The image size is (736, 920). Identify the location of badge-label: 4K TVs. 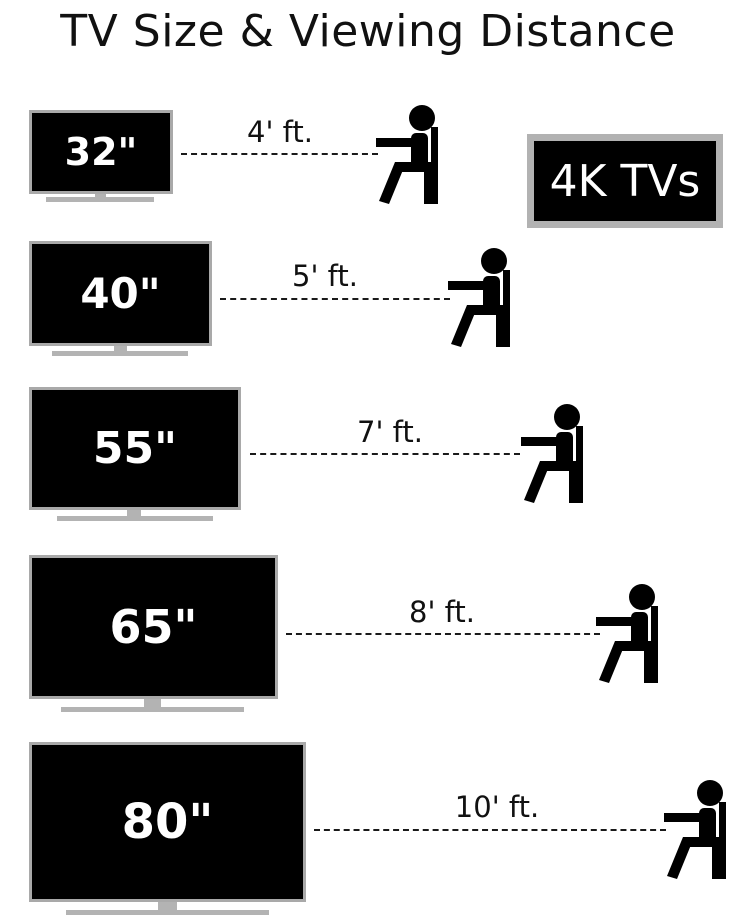
(625, 181).